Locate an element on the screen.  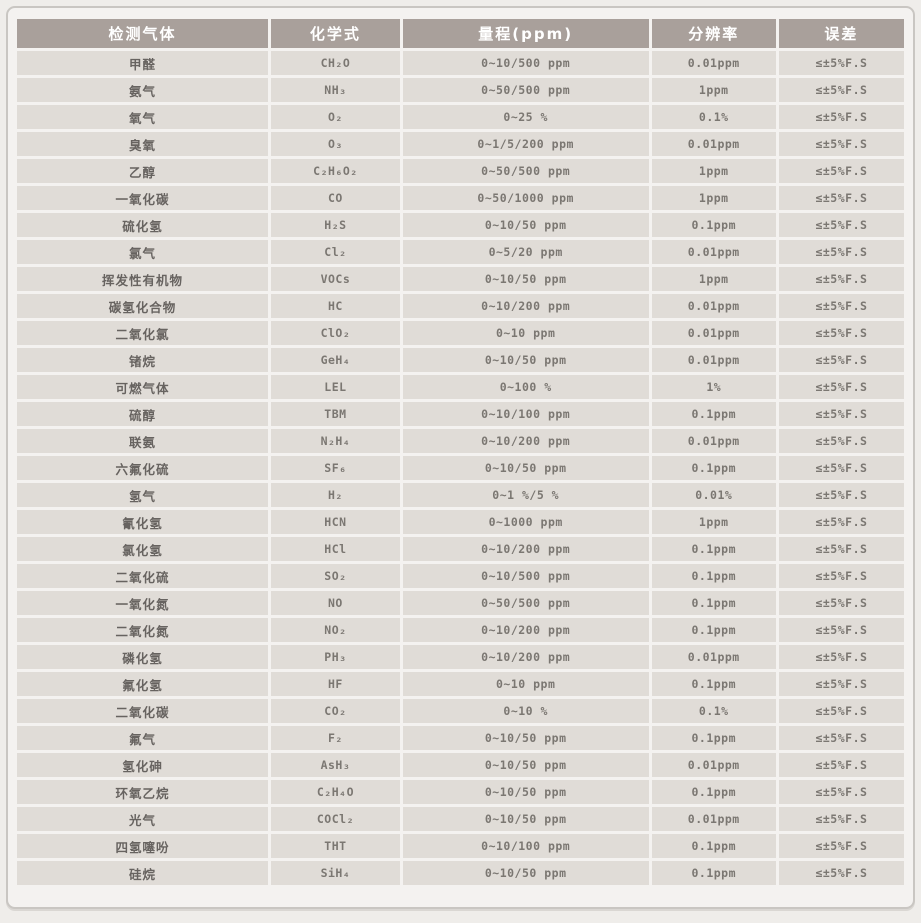
gas-name-cell: 氢气 is located at coordinates (143, 495).